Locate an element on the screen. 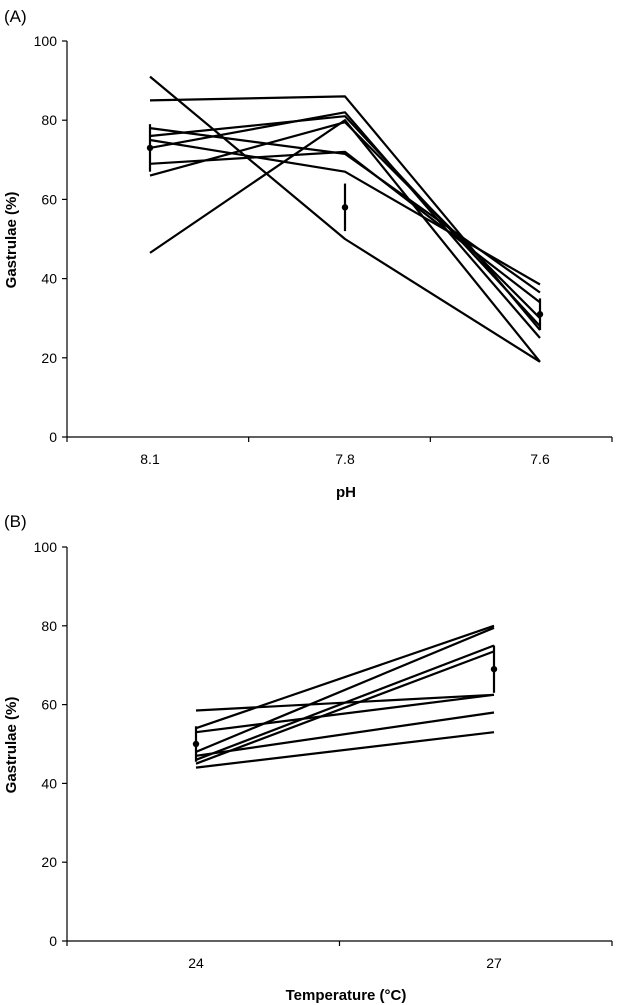  panel-b-y-tick-label: 60 is located at coordinates (49, 705).